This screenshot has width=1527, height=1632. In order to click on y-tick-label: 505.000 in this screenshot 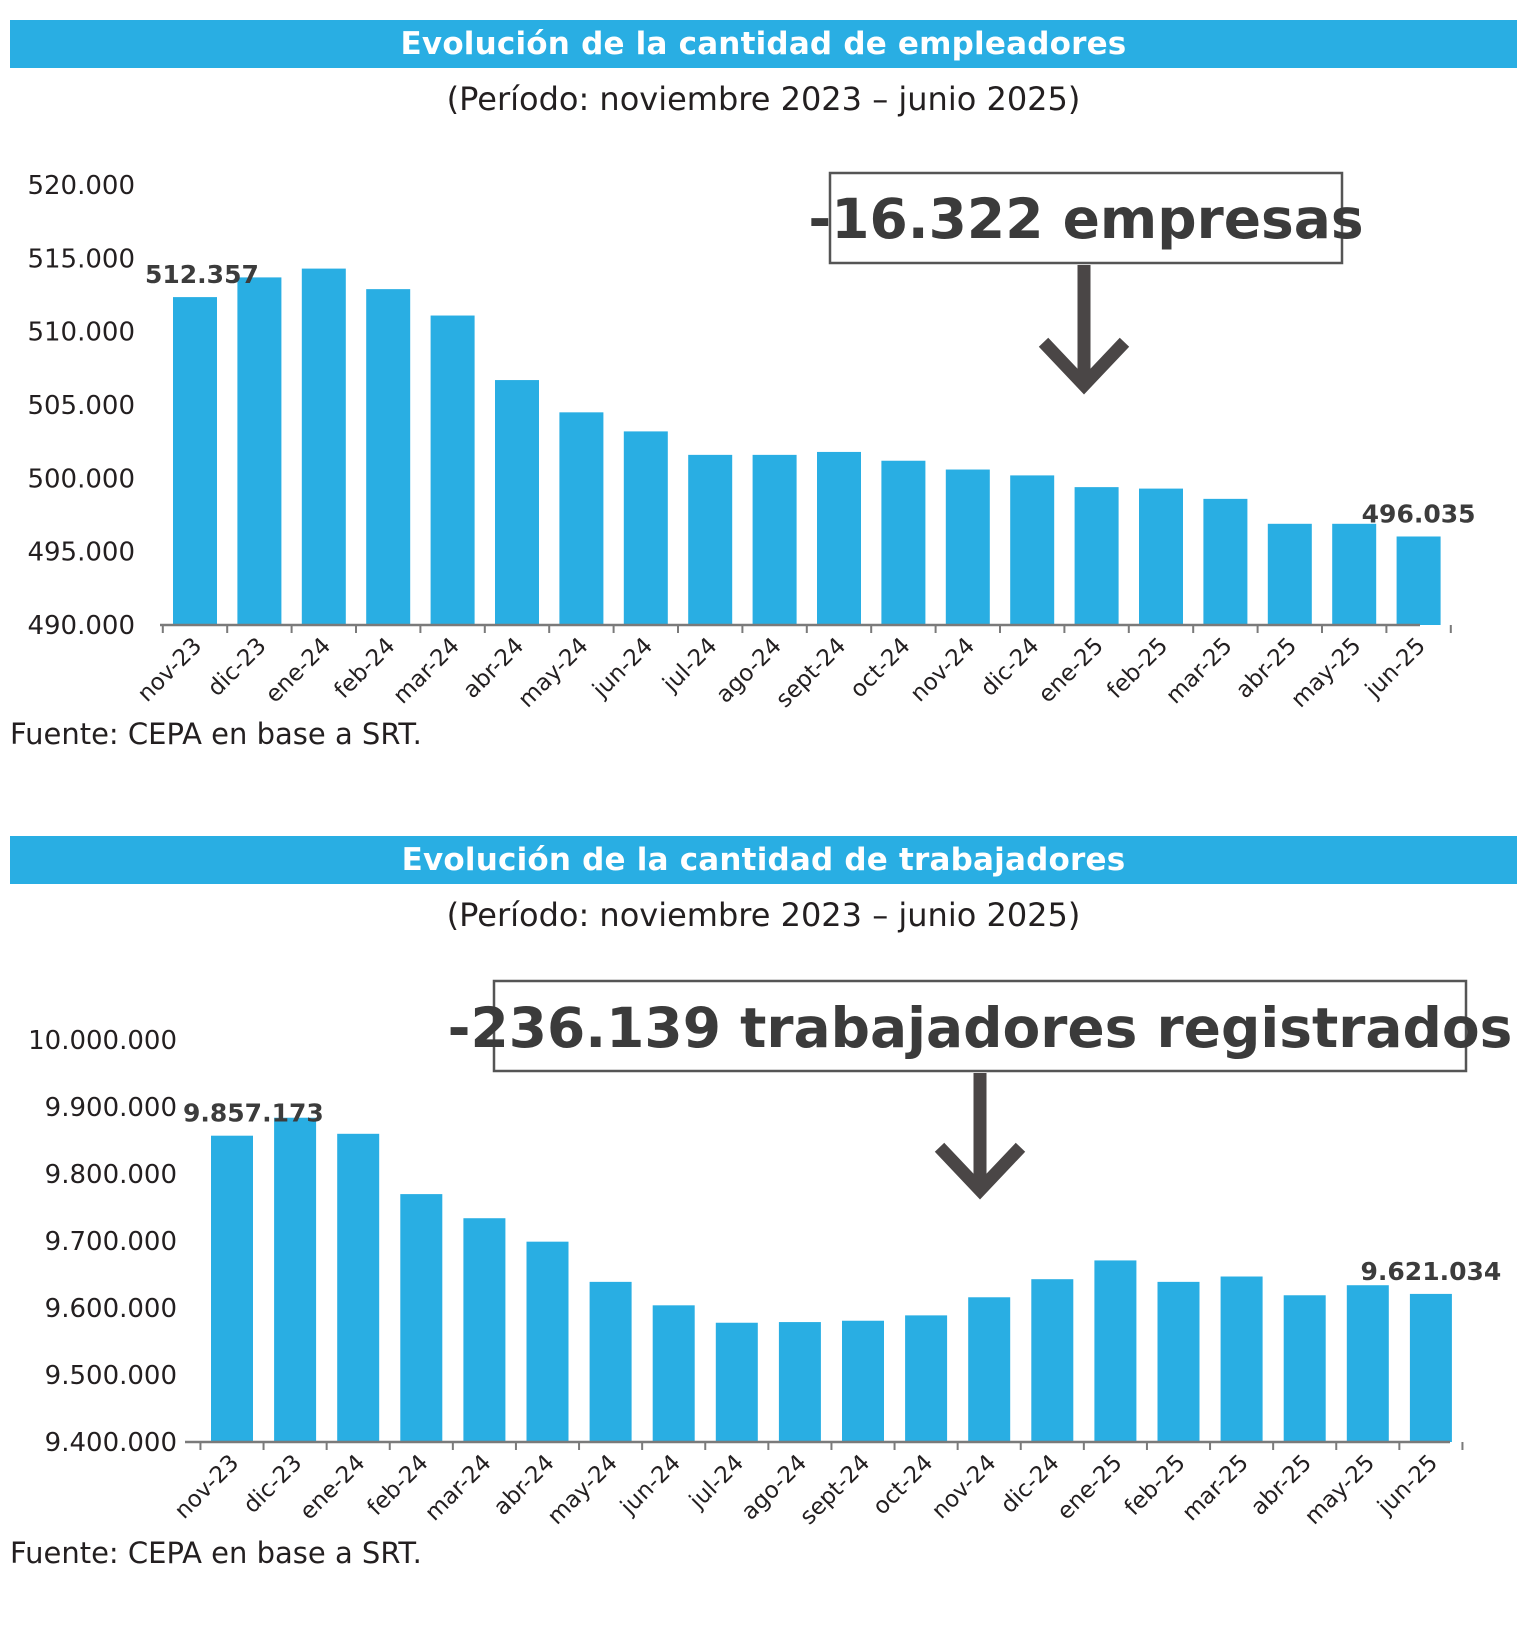, I will do `click(81, 406)`.